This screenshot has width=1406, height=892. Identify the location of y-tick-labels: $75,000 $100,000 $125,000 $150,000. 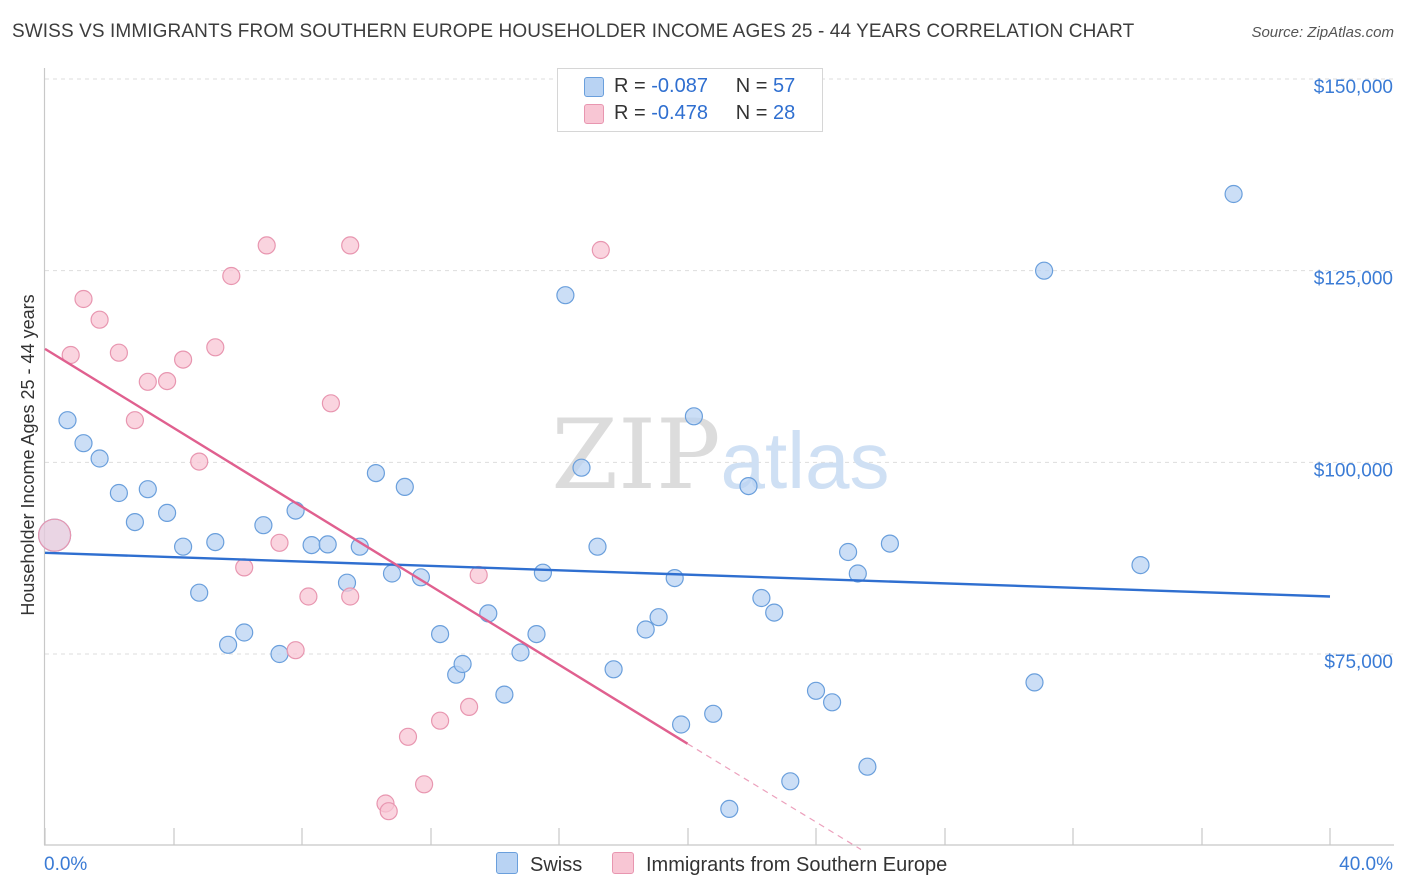
(1353, 375).